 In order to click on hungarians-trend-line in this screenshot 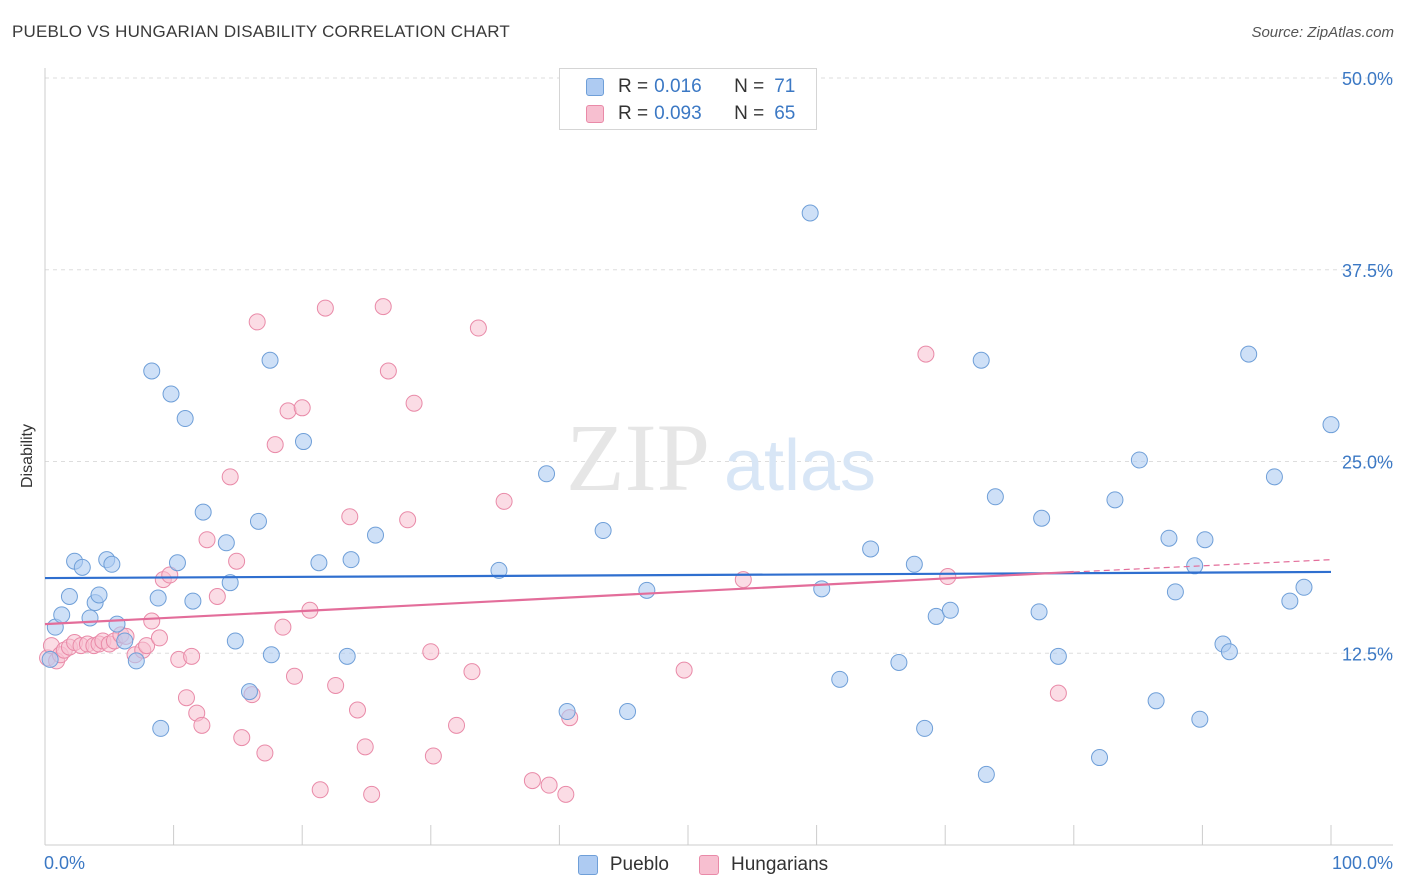, I will do `click(559, 598)`.